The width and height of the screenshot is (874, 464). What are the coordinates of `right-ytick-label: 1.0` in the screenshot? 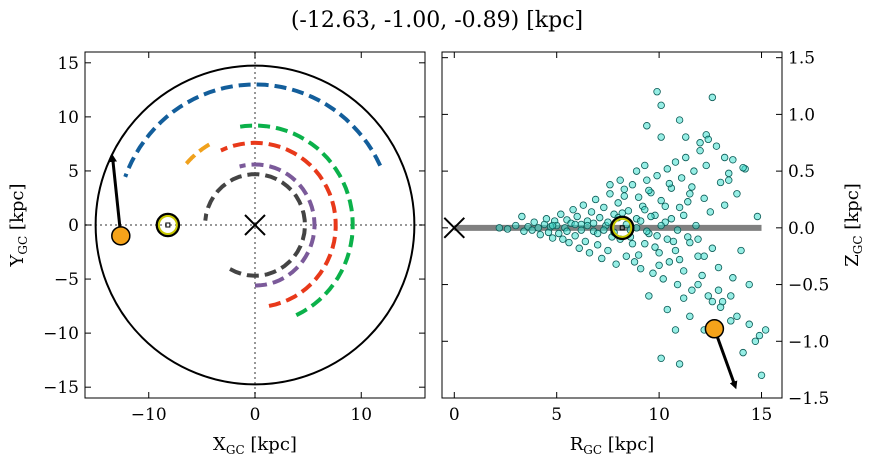 It's located at (801, 115).